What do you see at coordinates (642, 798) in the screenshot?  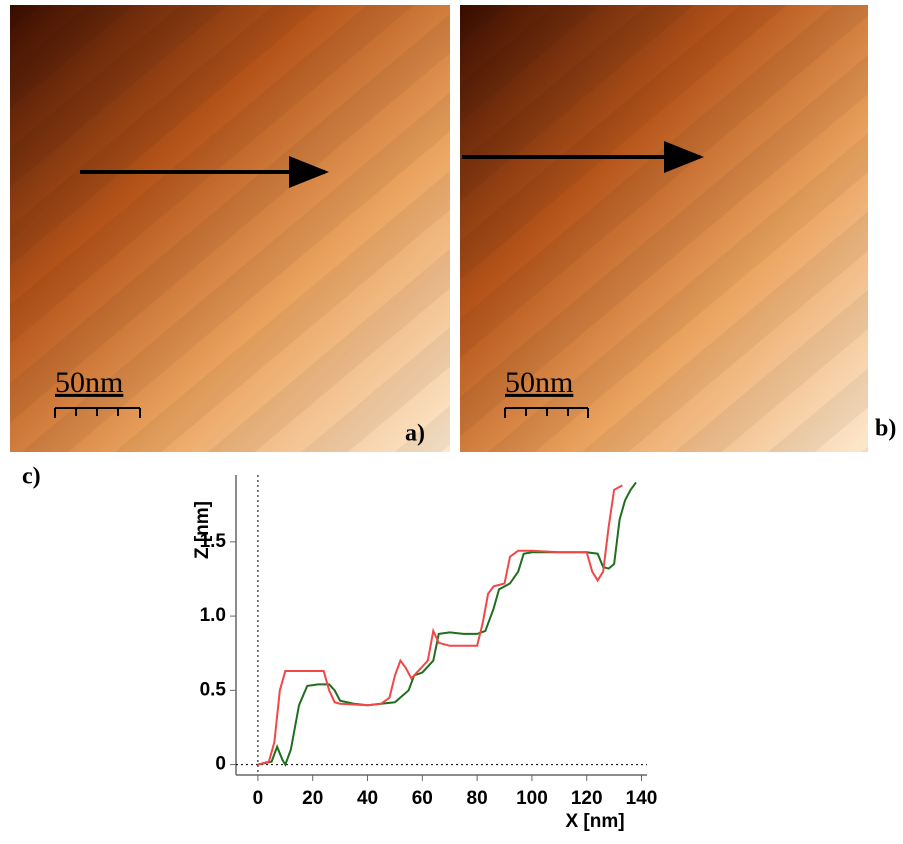 I see `x-tick-label: 140` at bounding box center [642, 798].